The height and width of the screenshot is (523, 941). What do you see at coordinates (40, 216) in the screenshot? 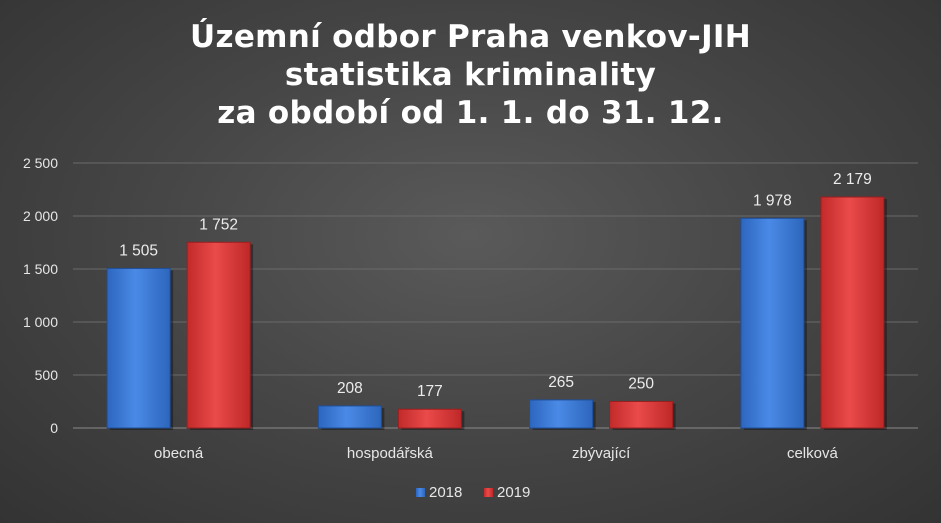
I see `y-tick-label: 2 000` at bounding box center [40, 216].